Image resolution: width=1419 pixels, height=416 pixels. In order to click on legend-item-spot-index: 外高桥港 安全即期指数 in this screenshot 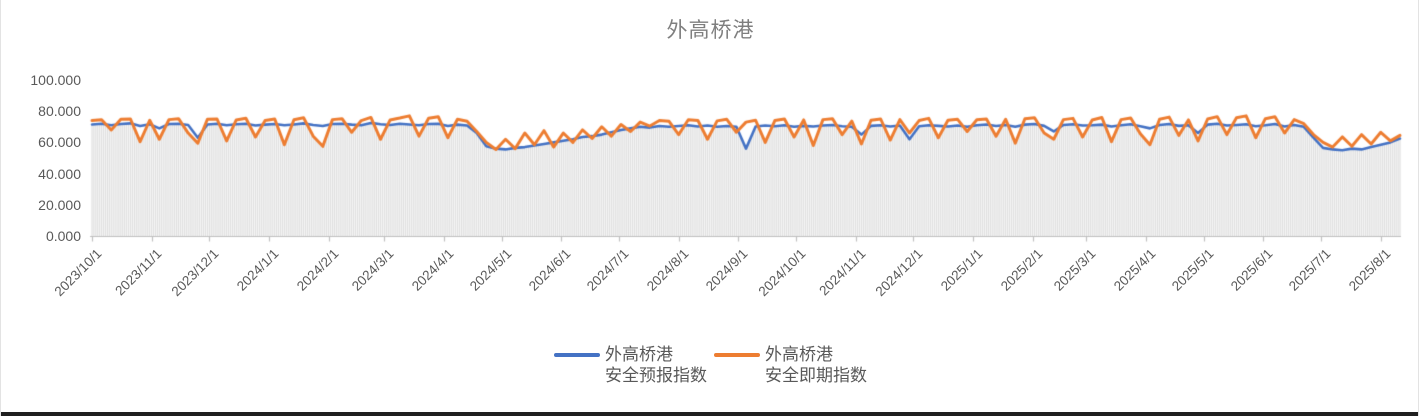, I will do `click(790, 365)`.